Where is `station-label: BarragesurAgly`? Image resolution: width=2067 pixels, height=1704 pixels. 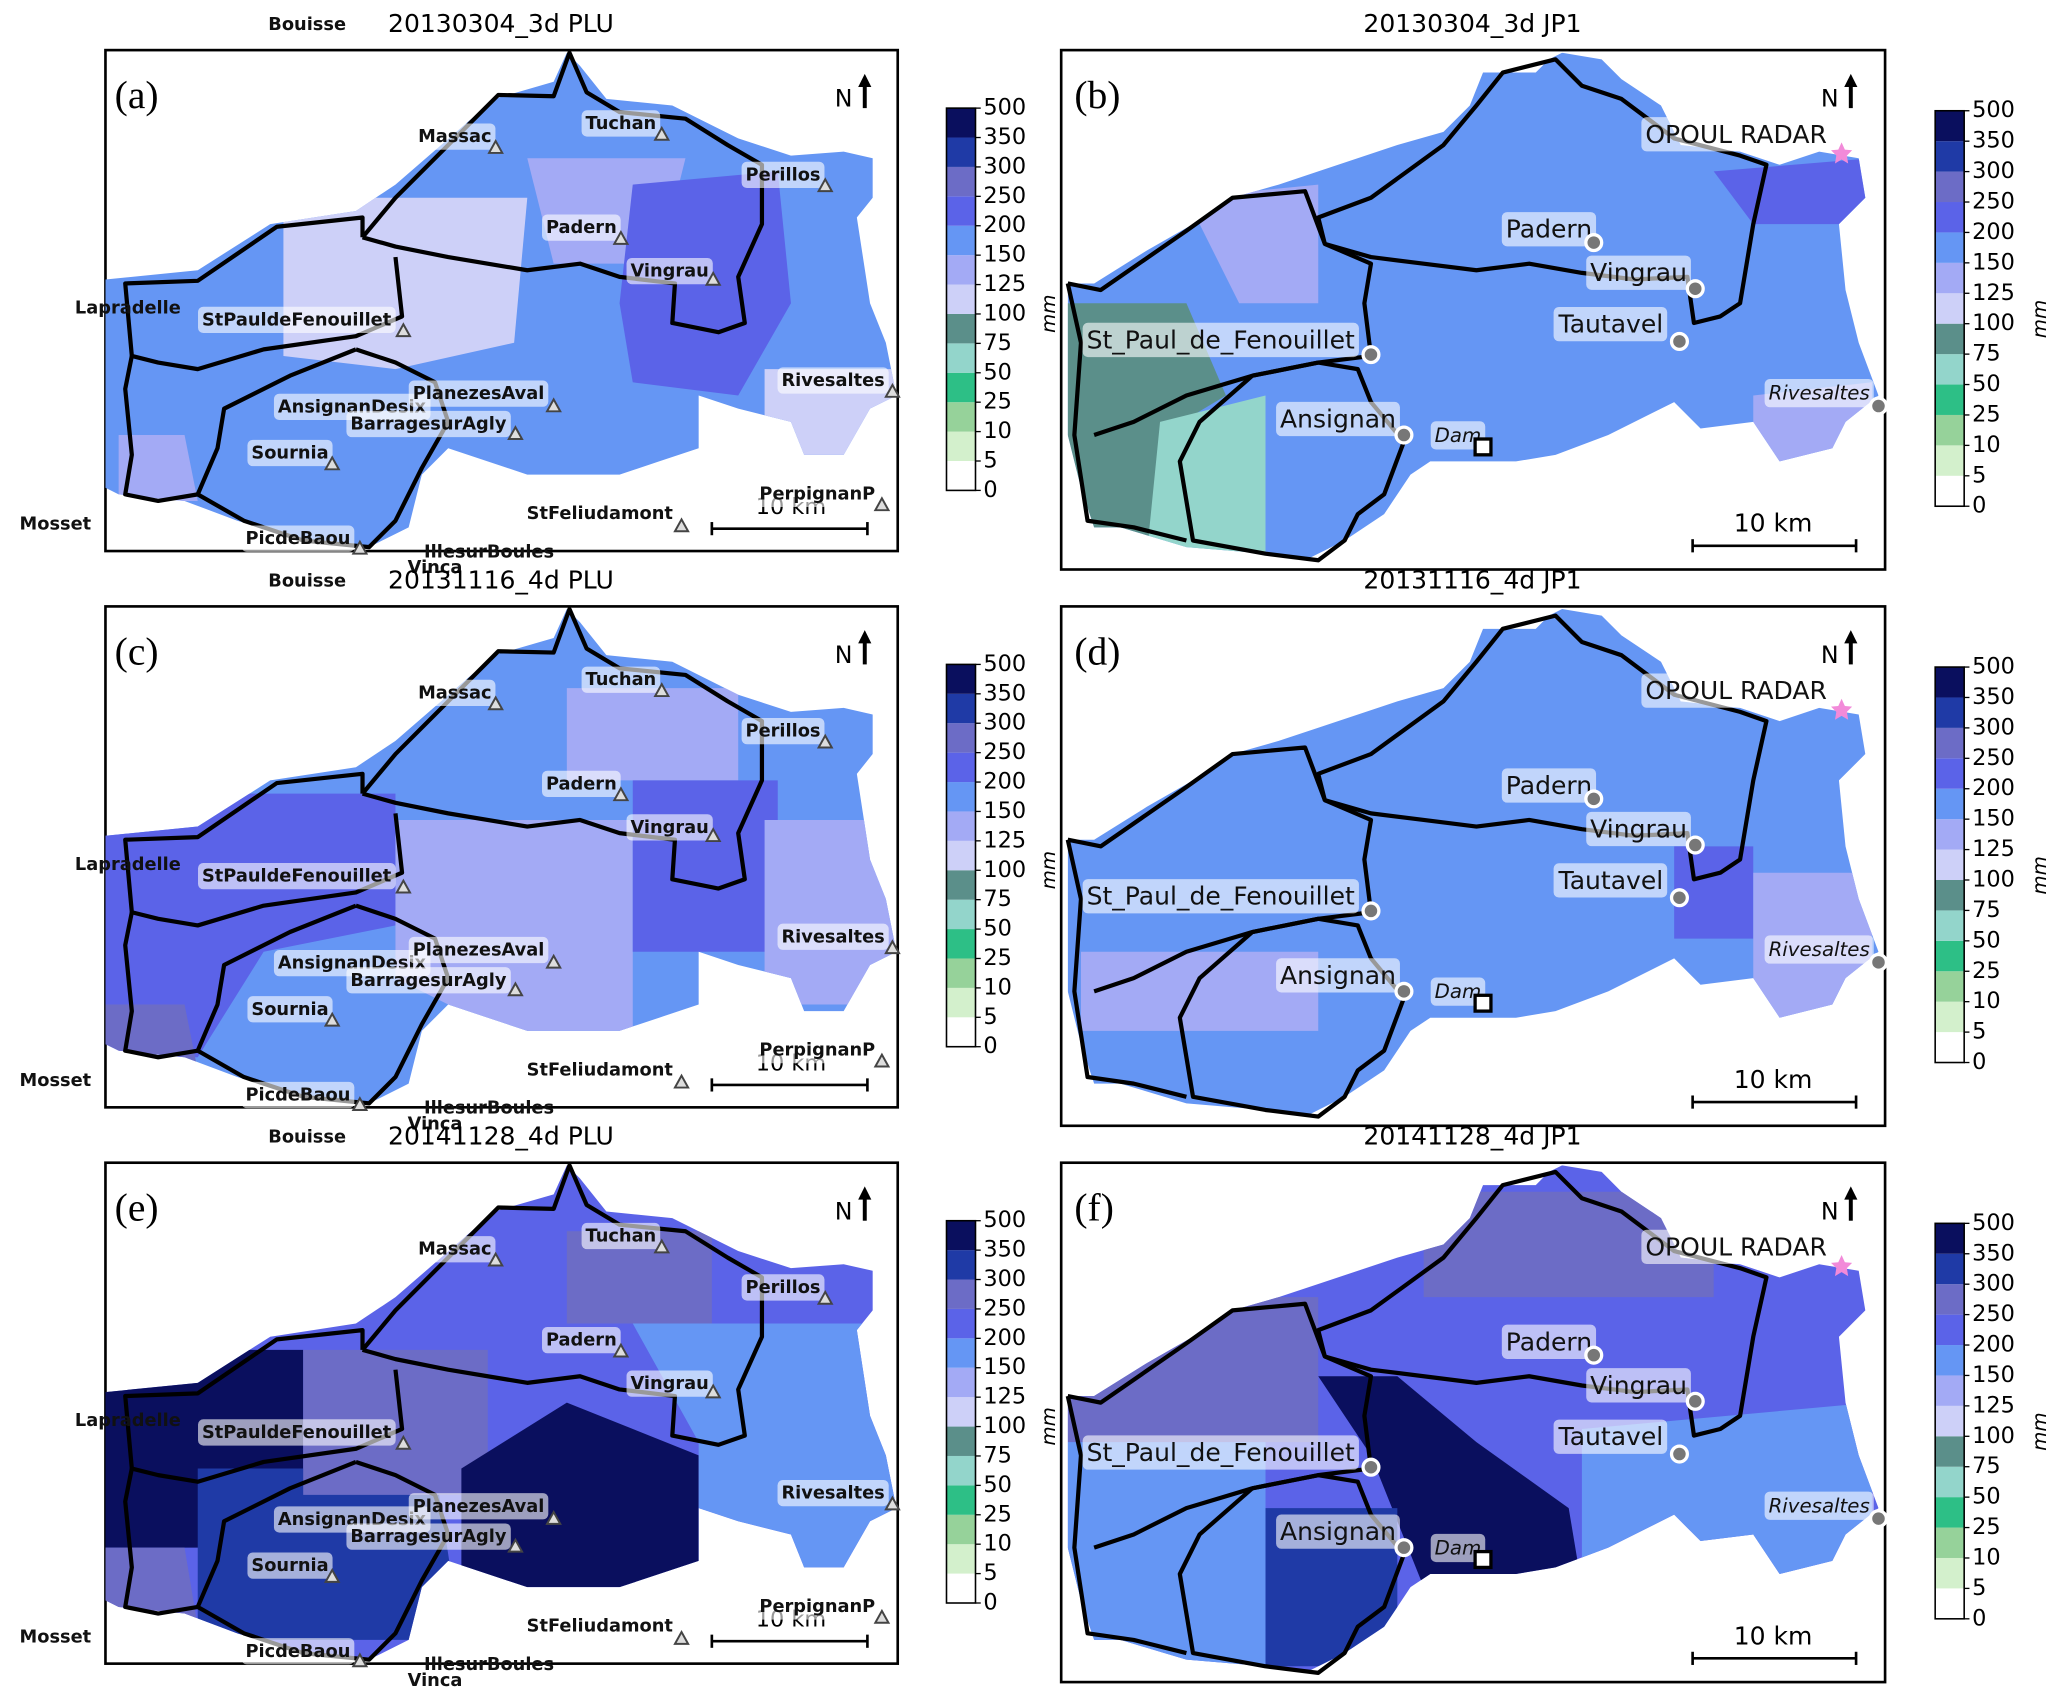 station-label: BarragesurAgly is located at coordinates (428, 980).